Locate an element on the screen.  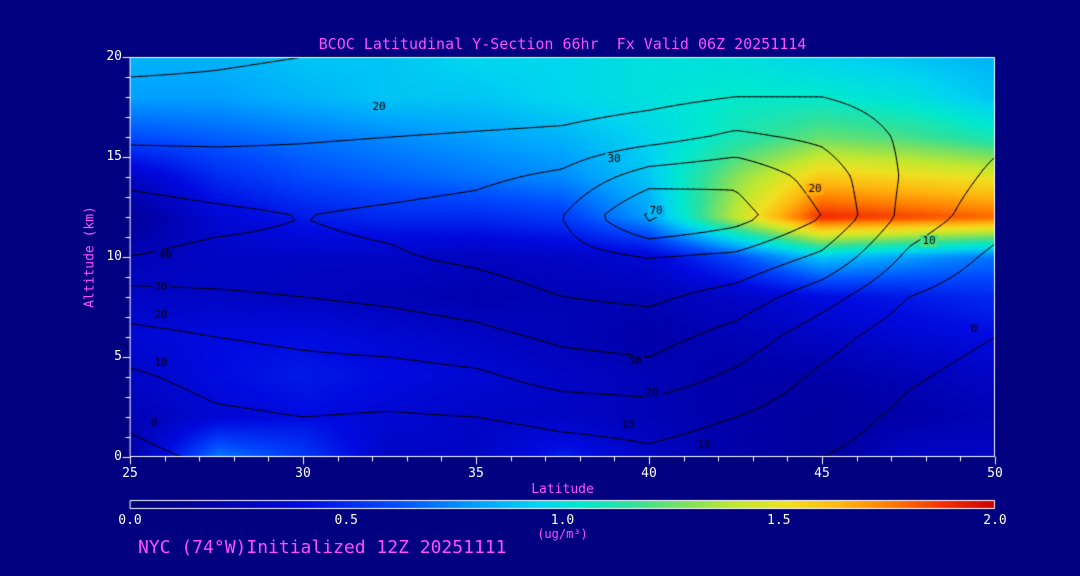
x-axis-tick-label: 50 is located at coordinates (995, 473).